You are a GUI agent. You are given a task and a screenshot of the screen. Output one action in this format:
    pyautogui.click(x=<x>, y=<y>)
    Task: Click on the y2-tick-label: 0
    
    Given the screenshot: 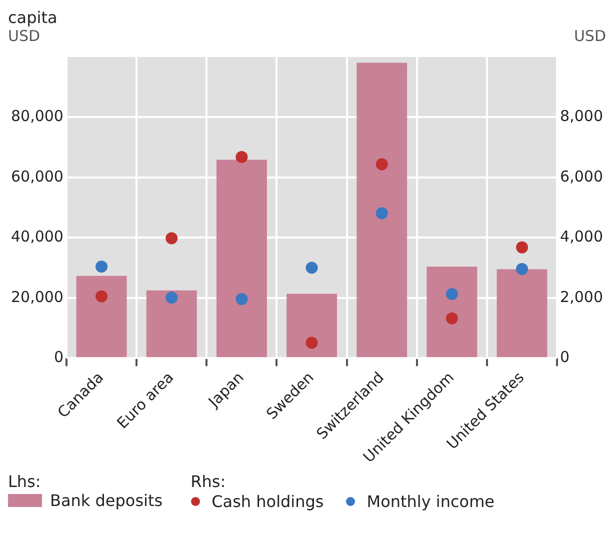 What is the action you would take?
    pyautogui.click(x=565, y=357)
    